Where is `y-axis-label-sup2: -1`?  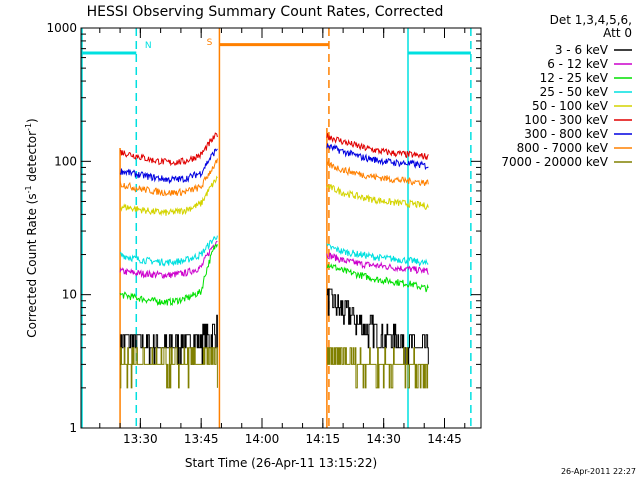 y-axis-label-sup2: -1 is located at coordinates (28, 127).